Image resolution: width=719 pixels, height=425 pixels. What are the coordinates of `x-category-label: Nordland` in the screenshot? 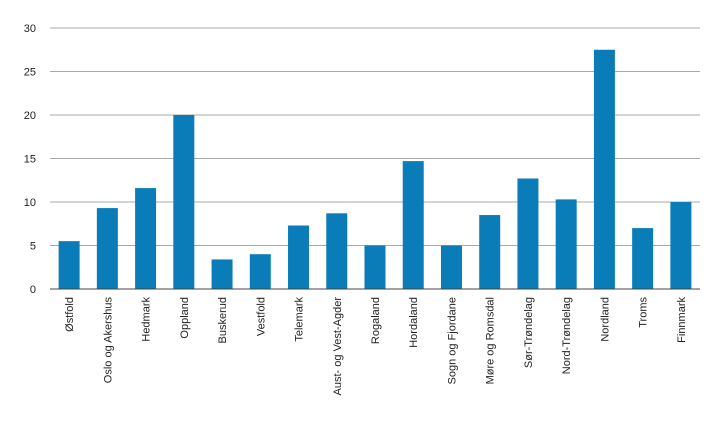 It's located at (605, 319).